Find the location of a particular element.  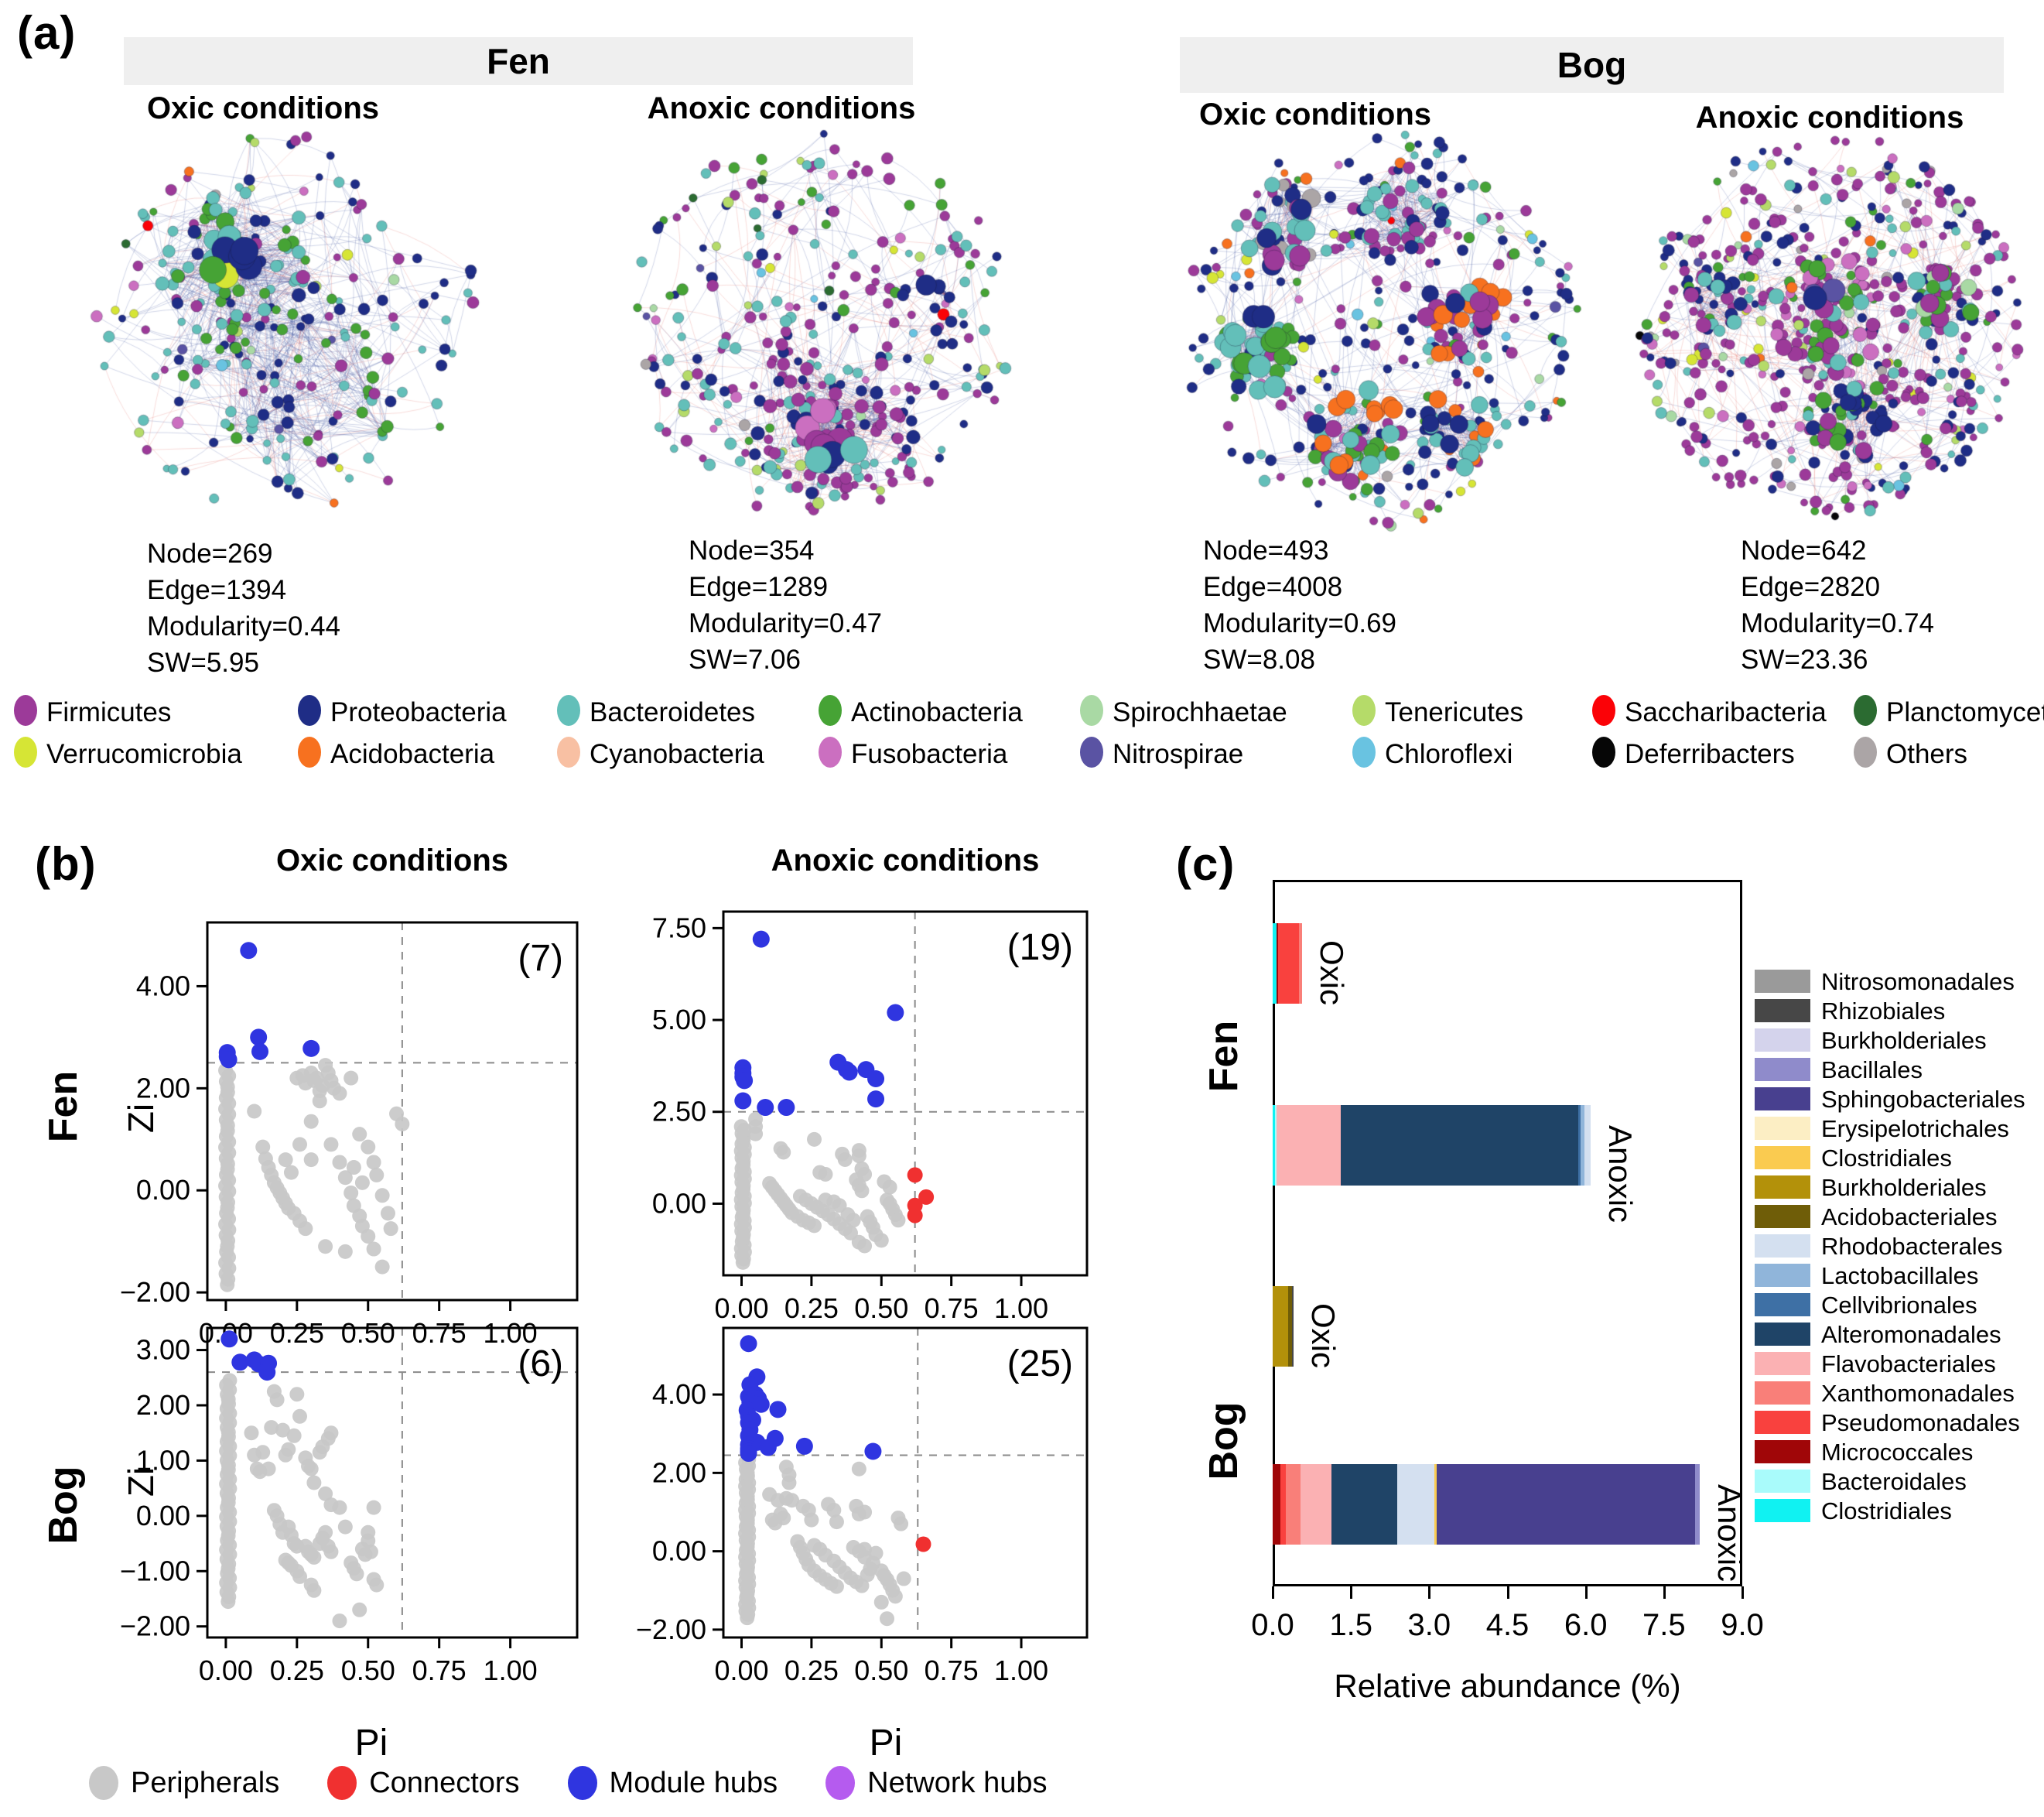

phylum-legend-label: Nitrospirae is located at coordinates (1178, 754).